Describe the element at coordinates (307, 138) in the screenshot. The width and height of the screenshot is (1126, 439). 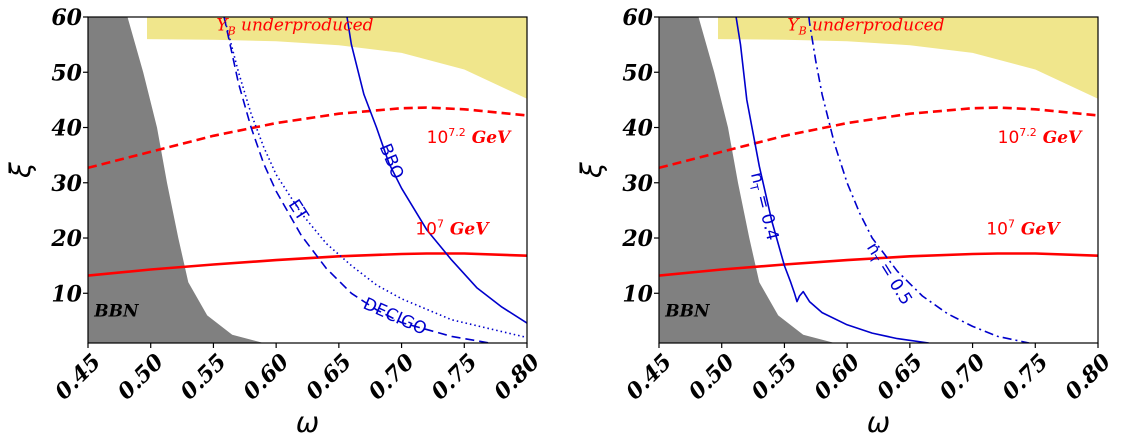
I see `left-10-7-2-gev-curve` at that location.